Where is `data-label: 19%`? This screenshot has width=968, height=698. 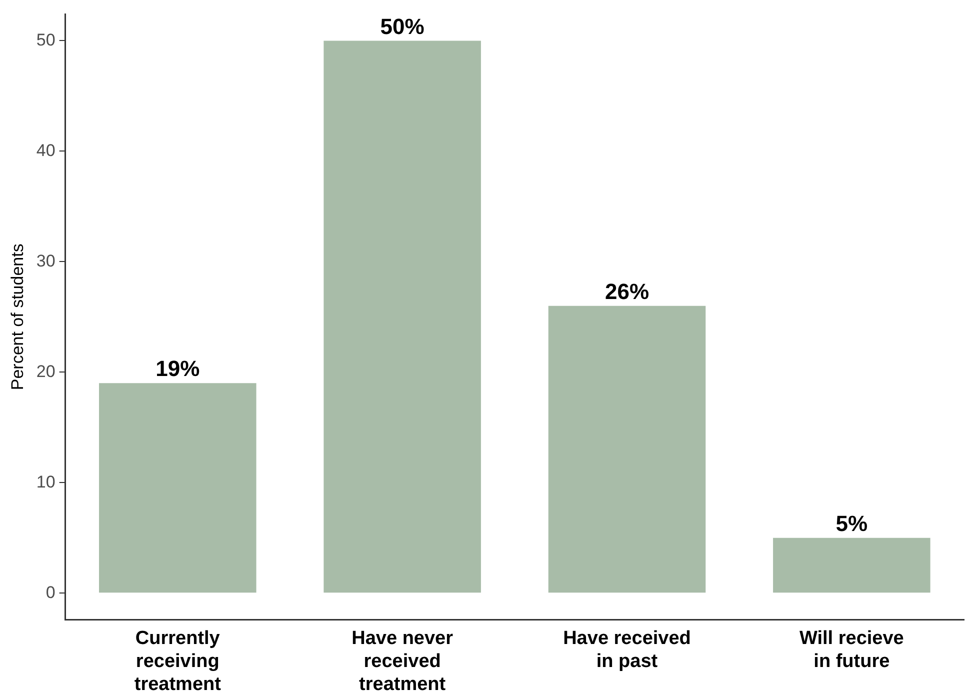 data-label: 19% is located at coordinates (178, 369).